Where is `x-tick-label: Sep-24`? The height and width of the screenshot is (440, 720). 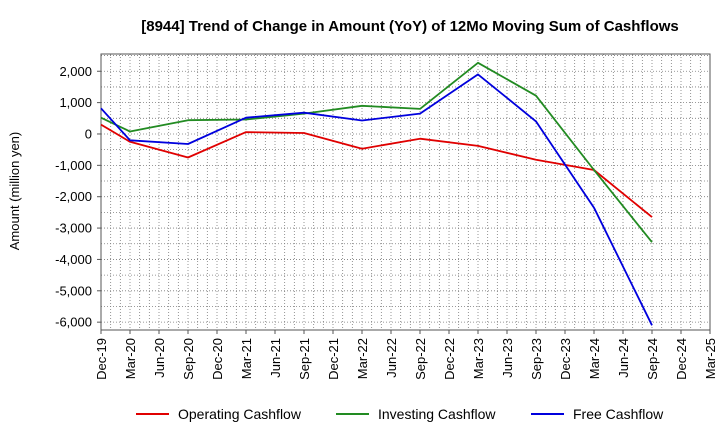
x-tick-label: Sep-24 is located at coordinates (652, 359).